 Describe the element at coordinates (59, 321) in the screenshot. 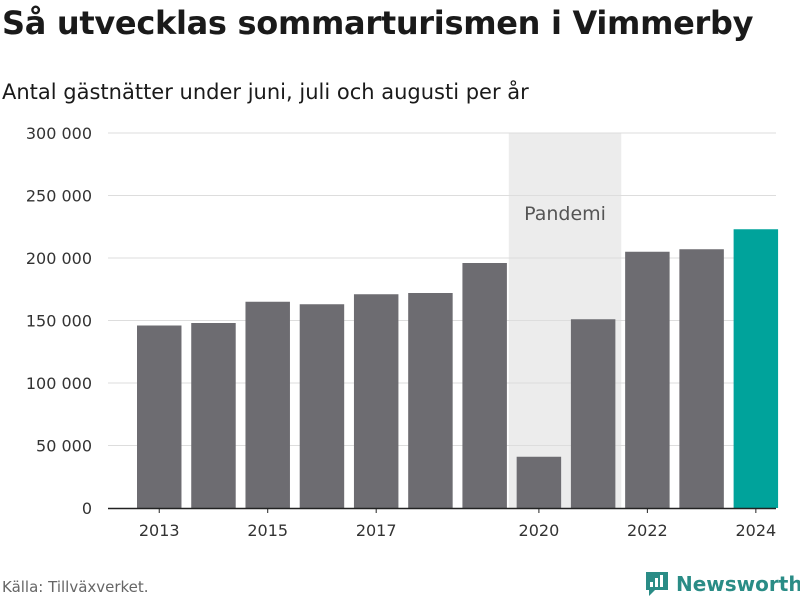

I see `y-tick-label: 150 000` at that location.